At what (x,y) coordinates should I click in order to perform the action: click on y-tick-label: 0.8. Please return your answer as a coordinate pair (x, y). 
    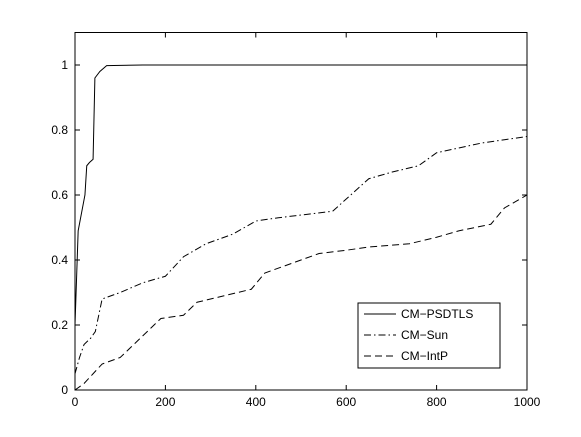
    Looking at the image, I should click on (59, 130).